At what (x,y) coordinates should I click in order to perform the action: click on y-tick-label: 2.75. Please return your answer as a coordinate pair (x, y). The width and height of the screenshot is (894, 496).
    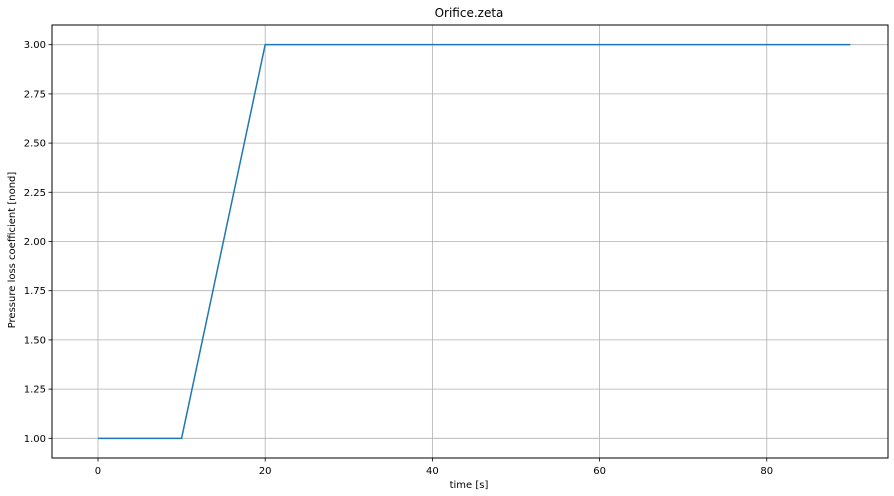
    Looking at the image, I should click on (35, 94).